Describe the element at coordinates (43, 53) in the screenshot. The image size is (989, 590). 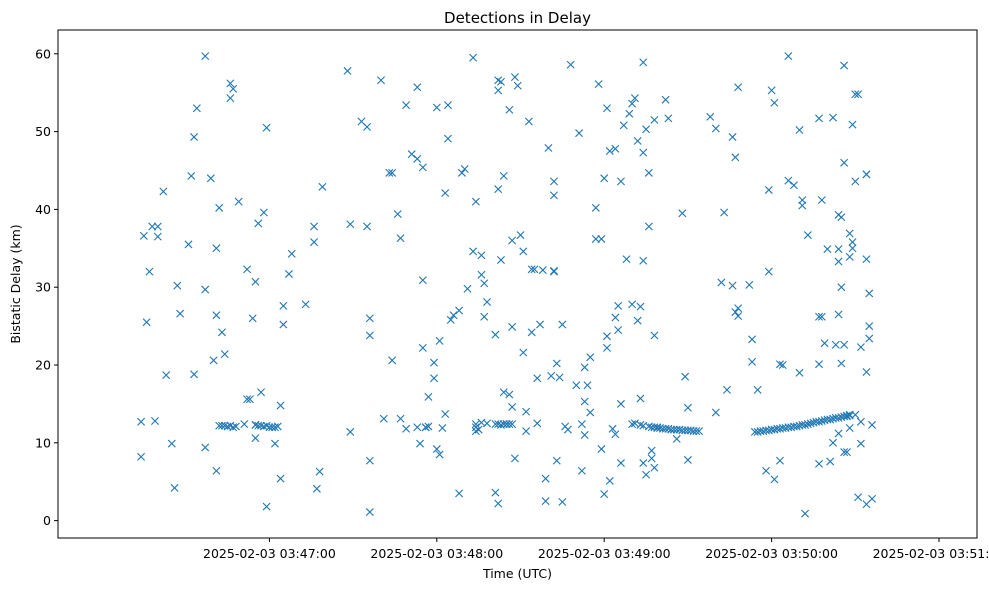
I see `y-tick-label: 60` at that location.